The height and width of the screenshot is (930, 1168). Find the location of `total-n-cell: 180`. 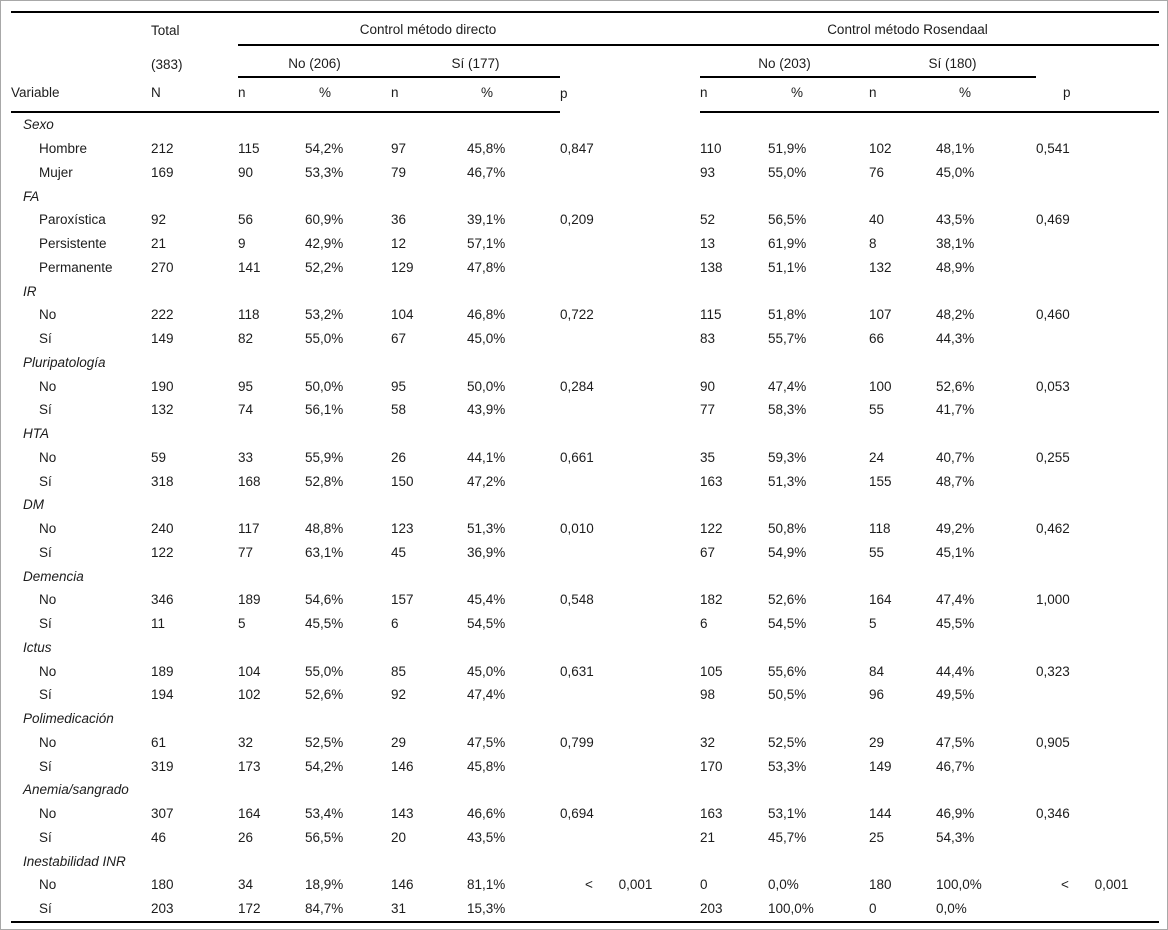

total-n-cell: 180 is located at coordinates (162, 885).